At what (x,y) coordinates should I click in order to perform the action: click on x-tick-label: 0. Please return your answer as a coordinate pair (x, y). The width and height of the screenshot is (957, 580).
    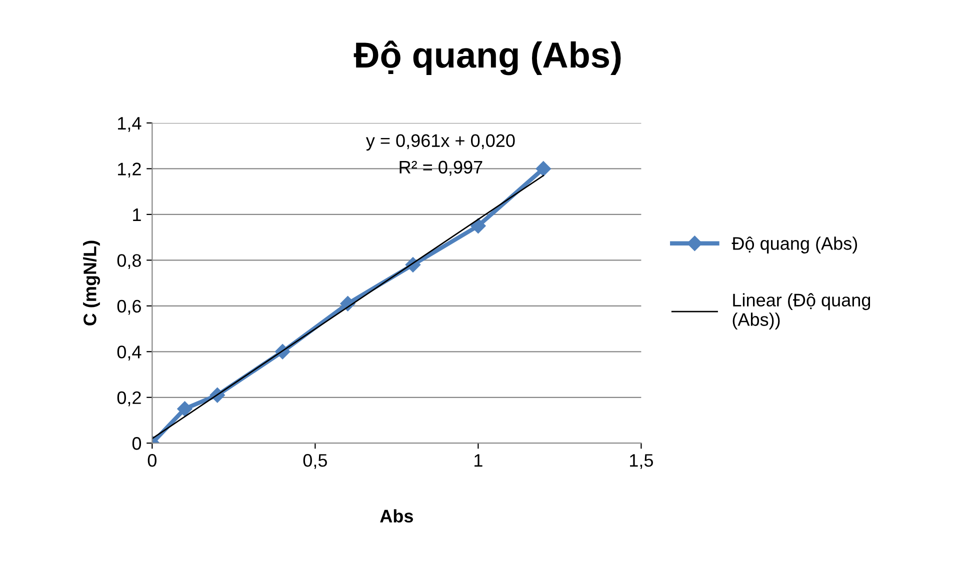
    Looking at the image, I should click on (152, 460).